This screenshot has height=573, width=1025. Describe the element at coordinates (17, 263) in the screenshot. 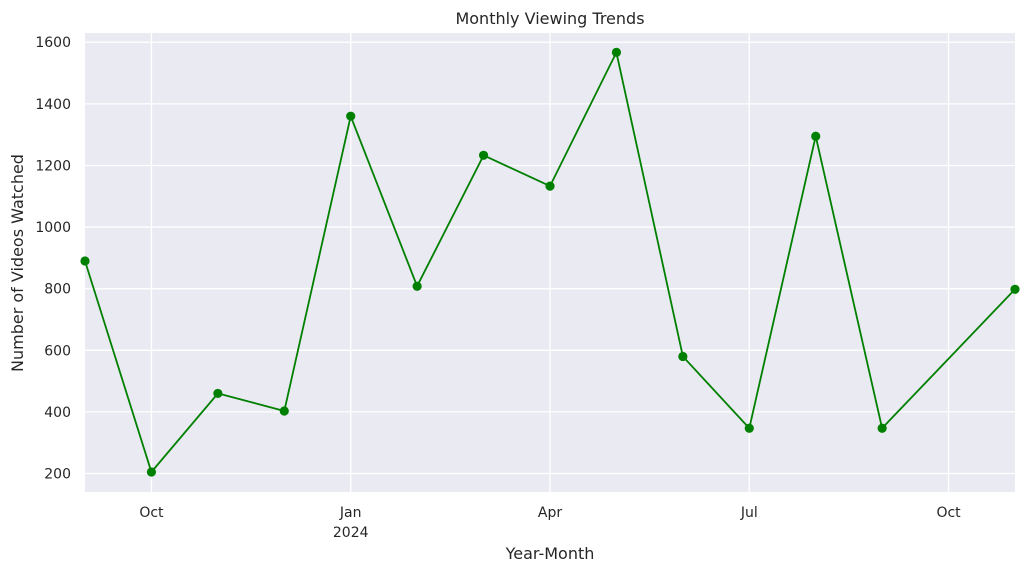

I see `y-axis-title: Number of Videos Watched` at that location.